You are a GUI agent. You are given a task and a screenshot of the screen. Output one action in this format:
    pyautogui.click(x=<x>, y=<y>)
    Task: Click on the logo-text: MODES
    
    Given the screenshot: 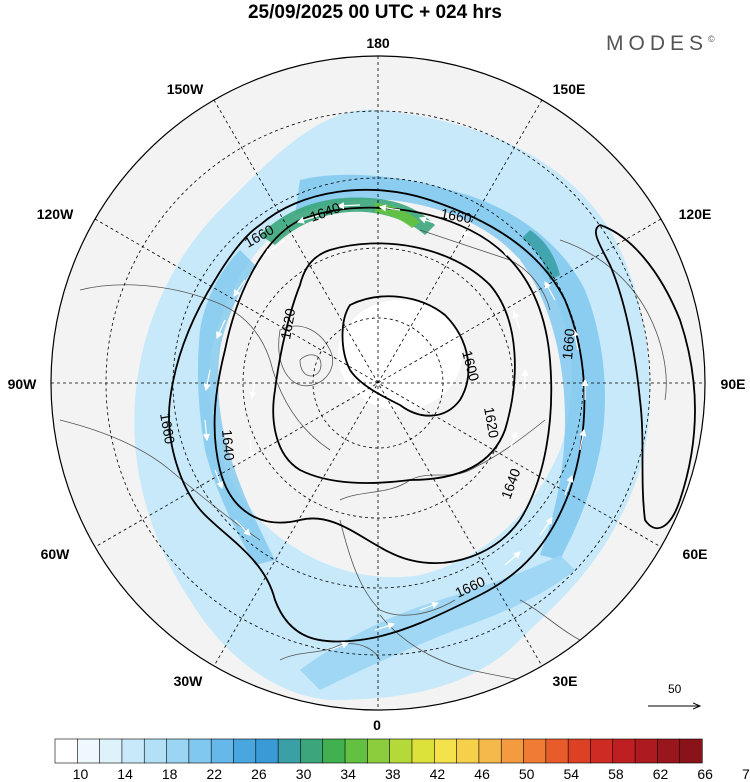 What is the action you would take?
    pyautogui.click(x=657, y=43)
    